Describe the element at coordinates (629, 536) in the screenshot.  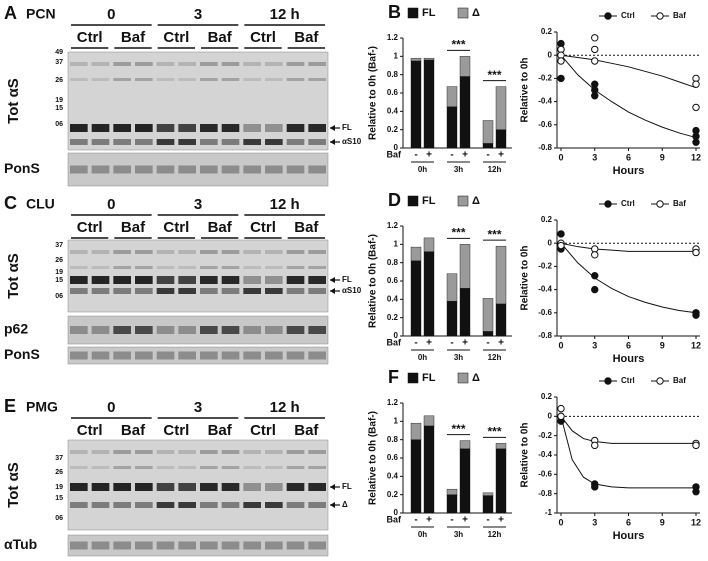
I see `x-axis-label: Hours` at that location.